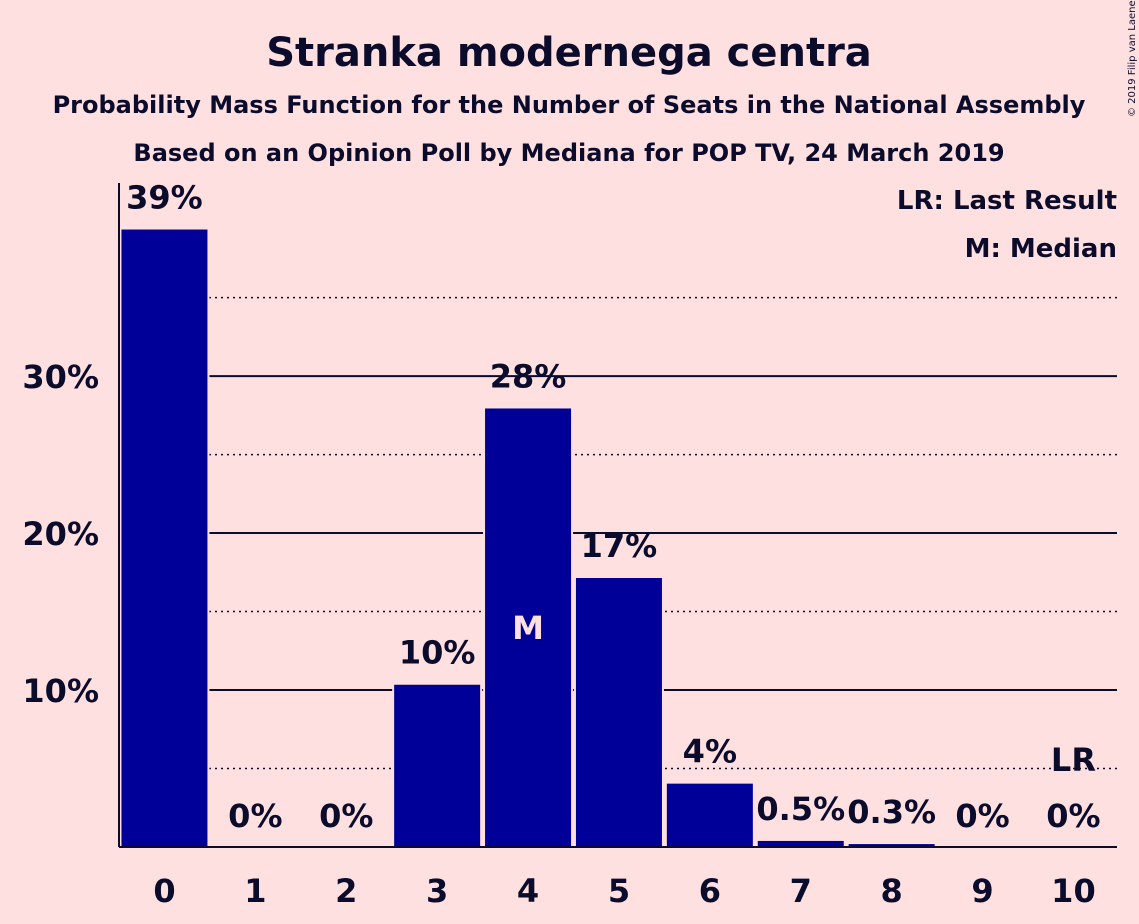 The image size is (1139, 924). What do you see at coordinates (710, 752) in the screenshot?
I see `data-label-6: 4%` at bounding box center [710, 752].